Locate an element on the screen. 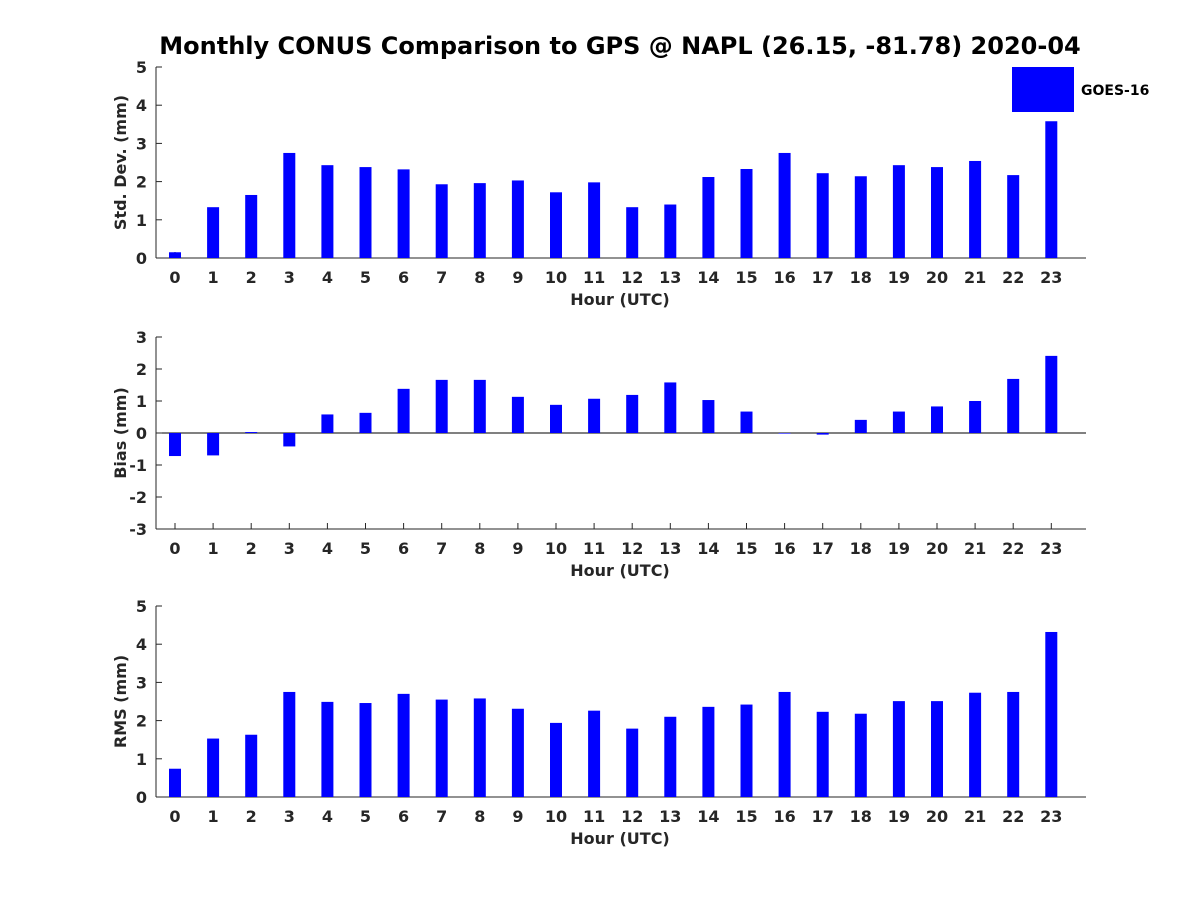 The width and height of the screenshot is (1200, 900). bias-x-tick-label: 6 is located at coordinates (403, 548).